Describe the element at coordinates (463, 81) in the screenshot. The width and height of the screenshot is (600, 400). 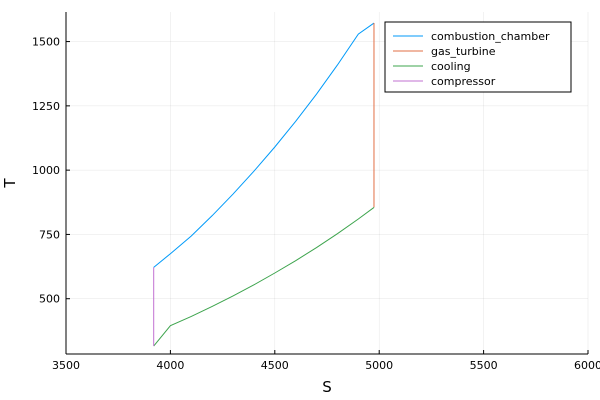
I see `legend-label-compressor: compressor` at that location.